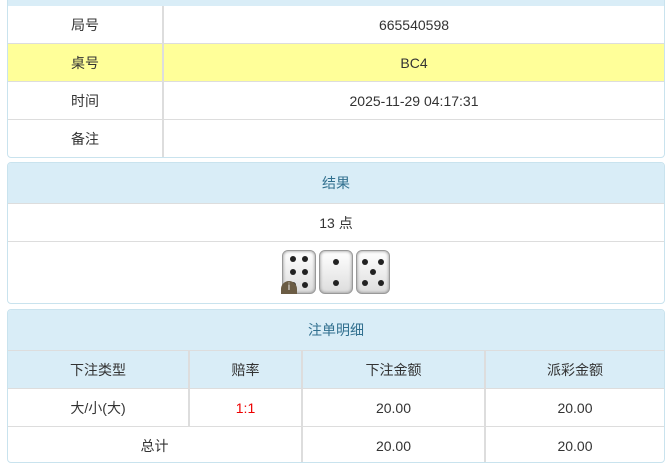 Image resolution: width=667 pixels, height=465 pixels. Describe the element at coordinates (85, 62) in the screenshot. I see `table-label: 桌号` at that location.